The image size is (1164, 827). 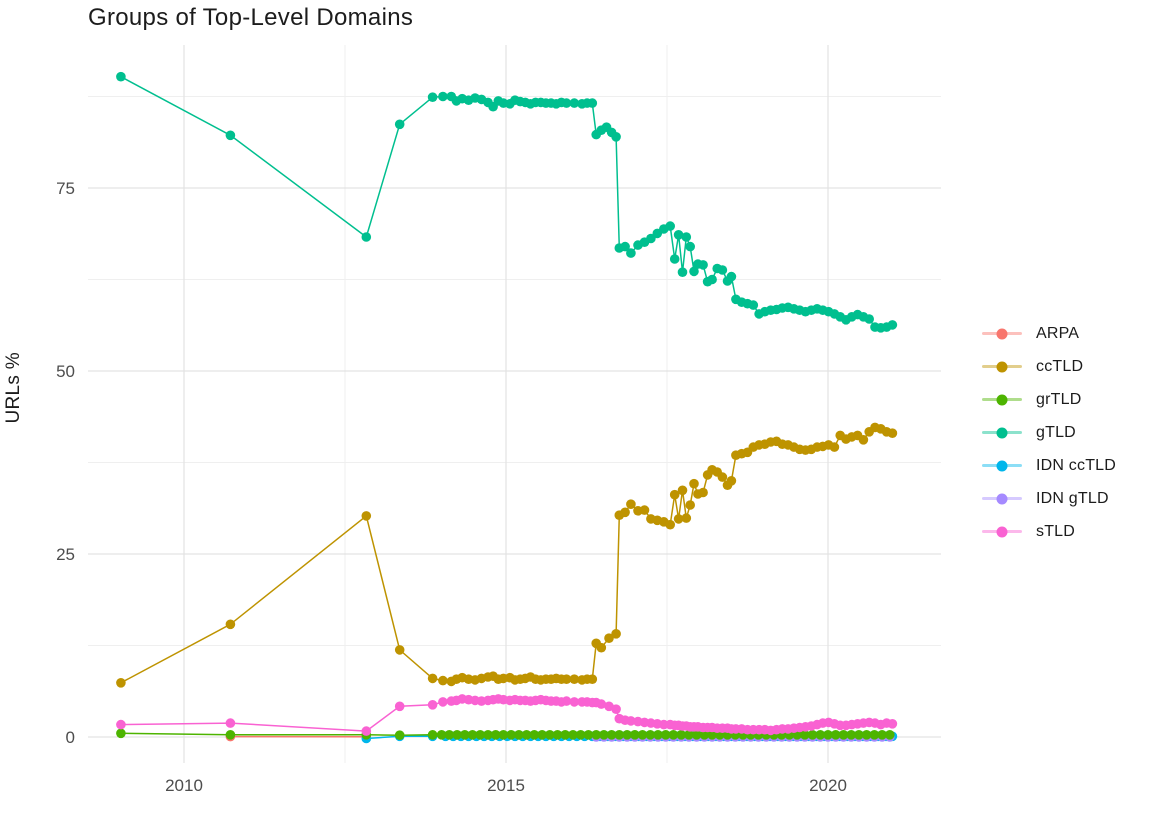 What do you see at coordinates (298, 736) in the screenshot?
I see `series-arpa` at bounding box center [298, 736].